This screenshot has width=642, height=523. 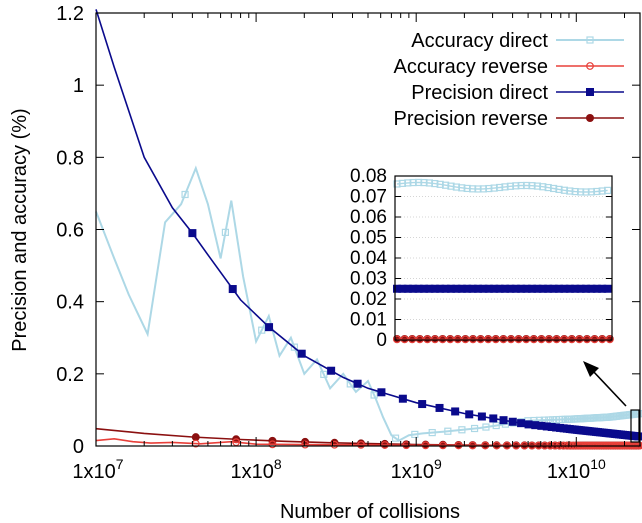 What do you see at coordinates (381, 340) in the screenshot?
I see `inset-y-tick-label: 0` at bounding box center [381, 340].